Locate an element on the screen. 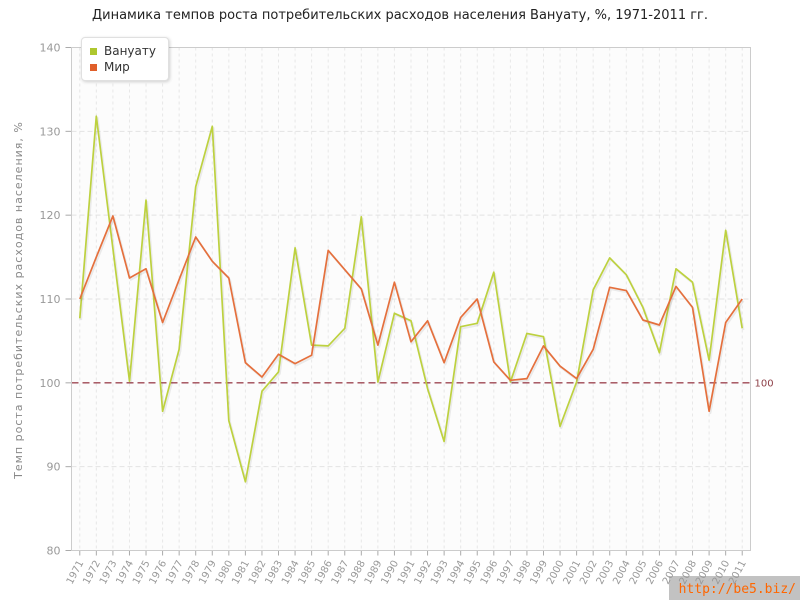  y-tick-label: 90 is located at coordinates (54, 467).